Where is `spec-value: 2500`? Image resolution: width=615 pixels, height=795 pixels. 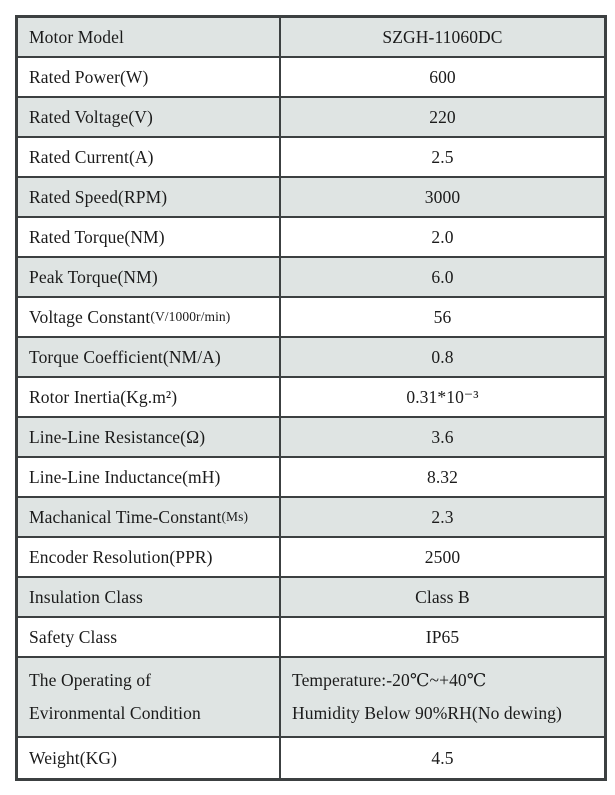
spec-value: 2500 is located at coordinates (442, 556).